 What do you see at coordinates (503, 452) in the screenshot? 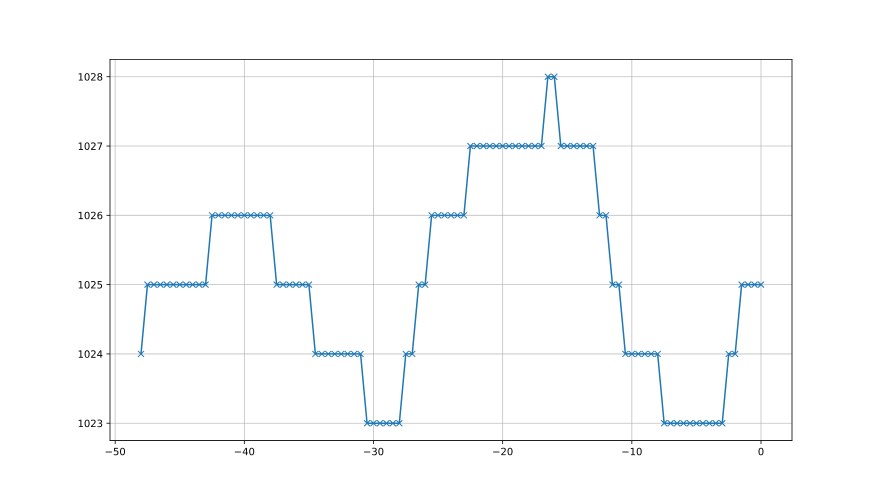
I see `x-tick-label: −20` at bounding box center [503, 452].